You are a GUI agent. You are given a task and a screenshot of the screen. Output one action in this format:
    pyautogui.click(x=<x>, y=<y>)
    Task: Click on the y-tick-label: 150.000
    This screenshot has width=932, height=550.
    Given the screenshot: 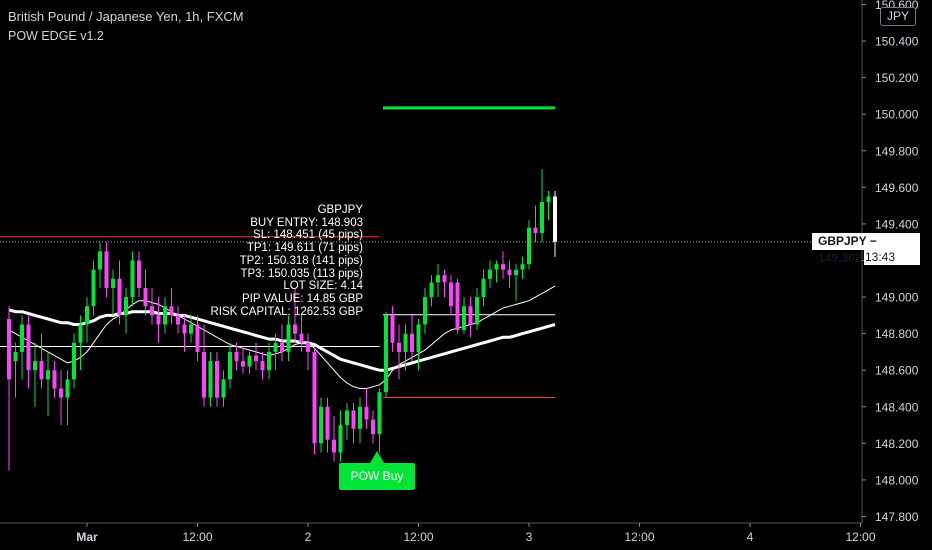 What is the action you would take?
    pyautogui.click(x=897, y=115)
    